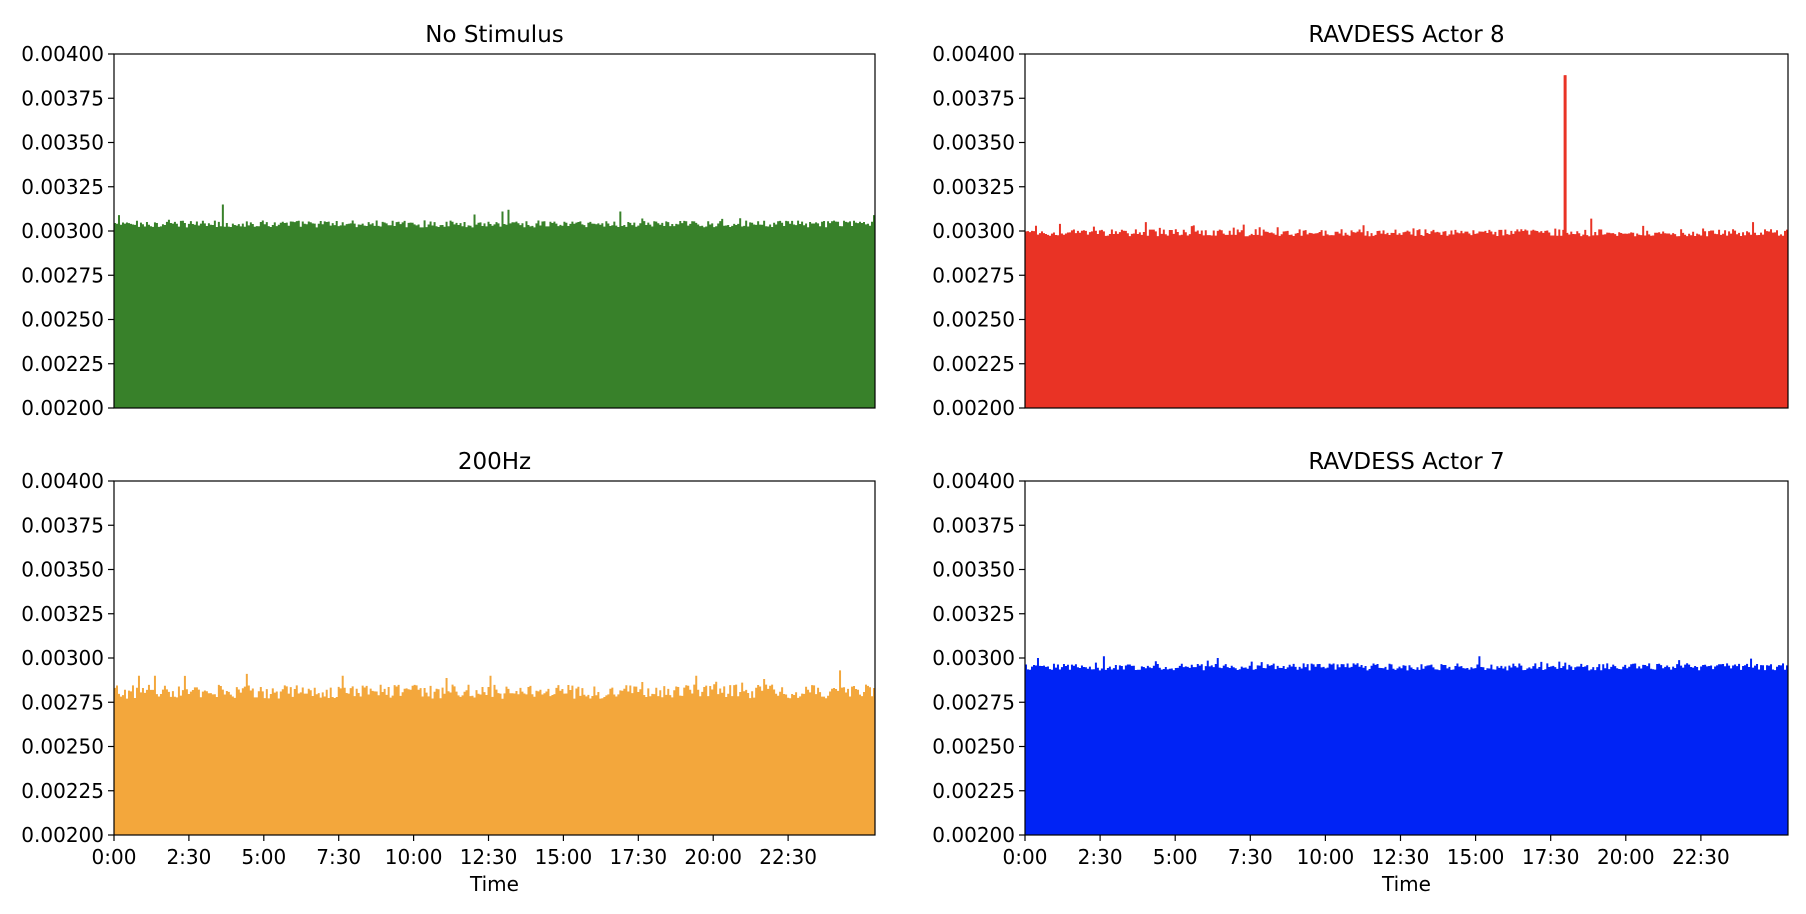 Image resolution: width=1806 pixels, height=914 pixels. I want to click on subplot-title: RAVDESS Actor 7, so click(1406, 462).